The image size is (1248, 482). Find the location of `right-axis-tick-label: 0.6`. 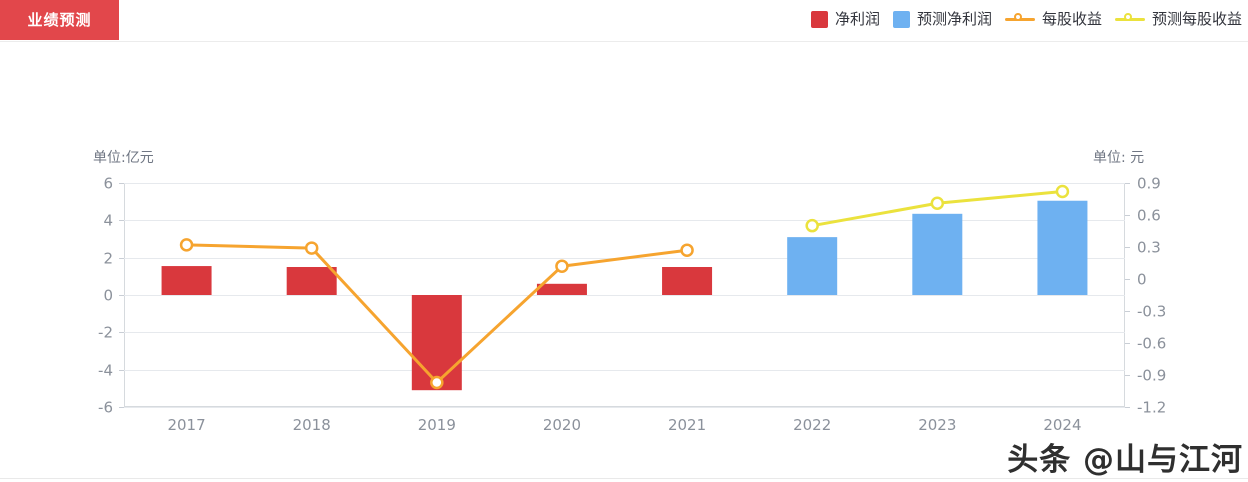

right-axis-tick-label: 0.6 is located at coordinates (1149, 216).